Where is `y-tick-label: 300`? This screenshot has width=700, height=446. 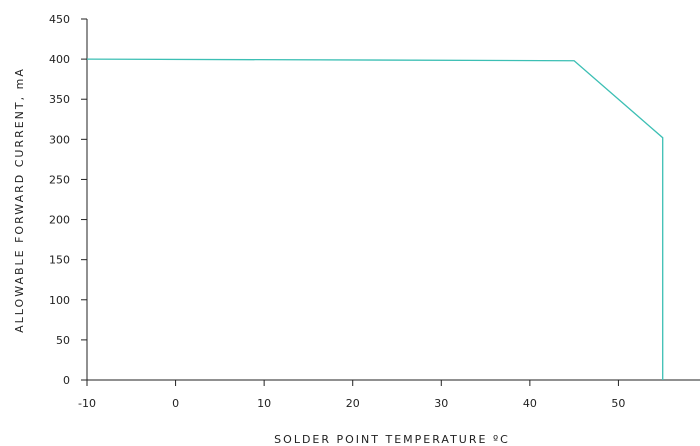
y-tick-label: 300 is located at coordinates (59, 139).